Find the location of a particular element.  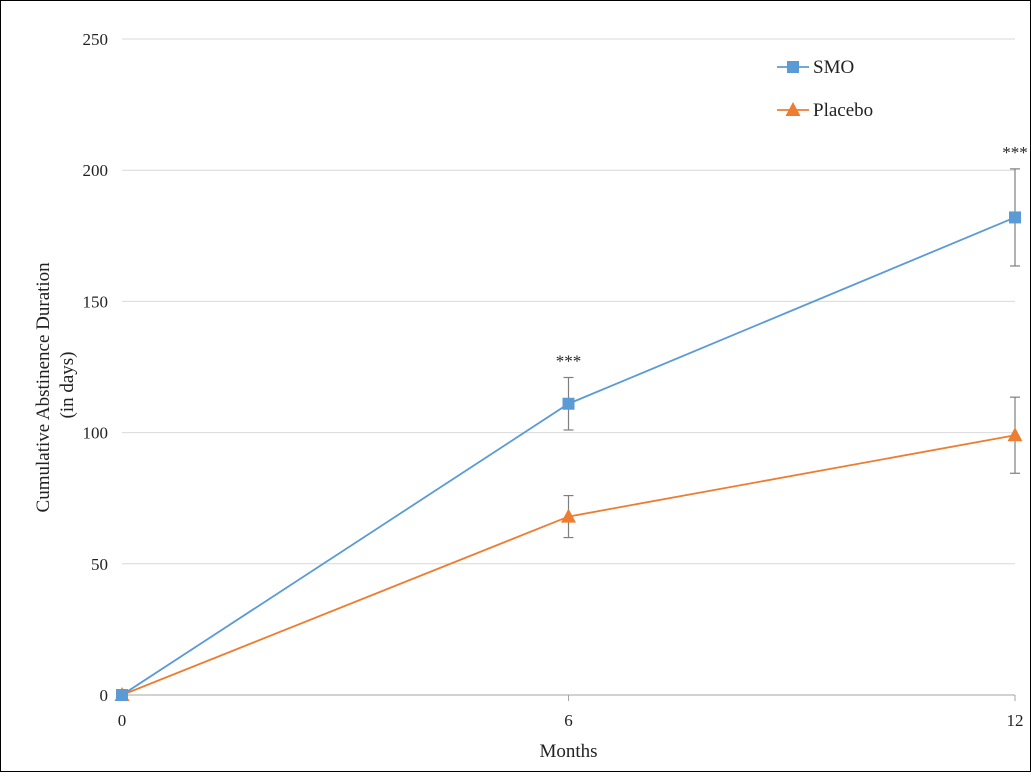

y-tick-label: 50 is located at coordinates (99, 564).